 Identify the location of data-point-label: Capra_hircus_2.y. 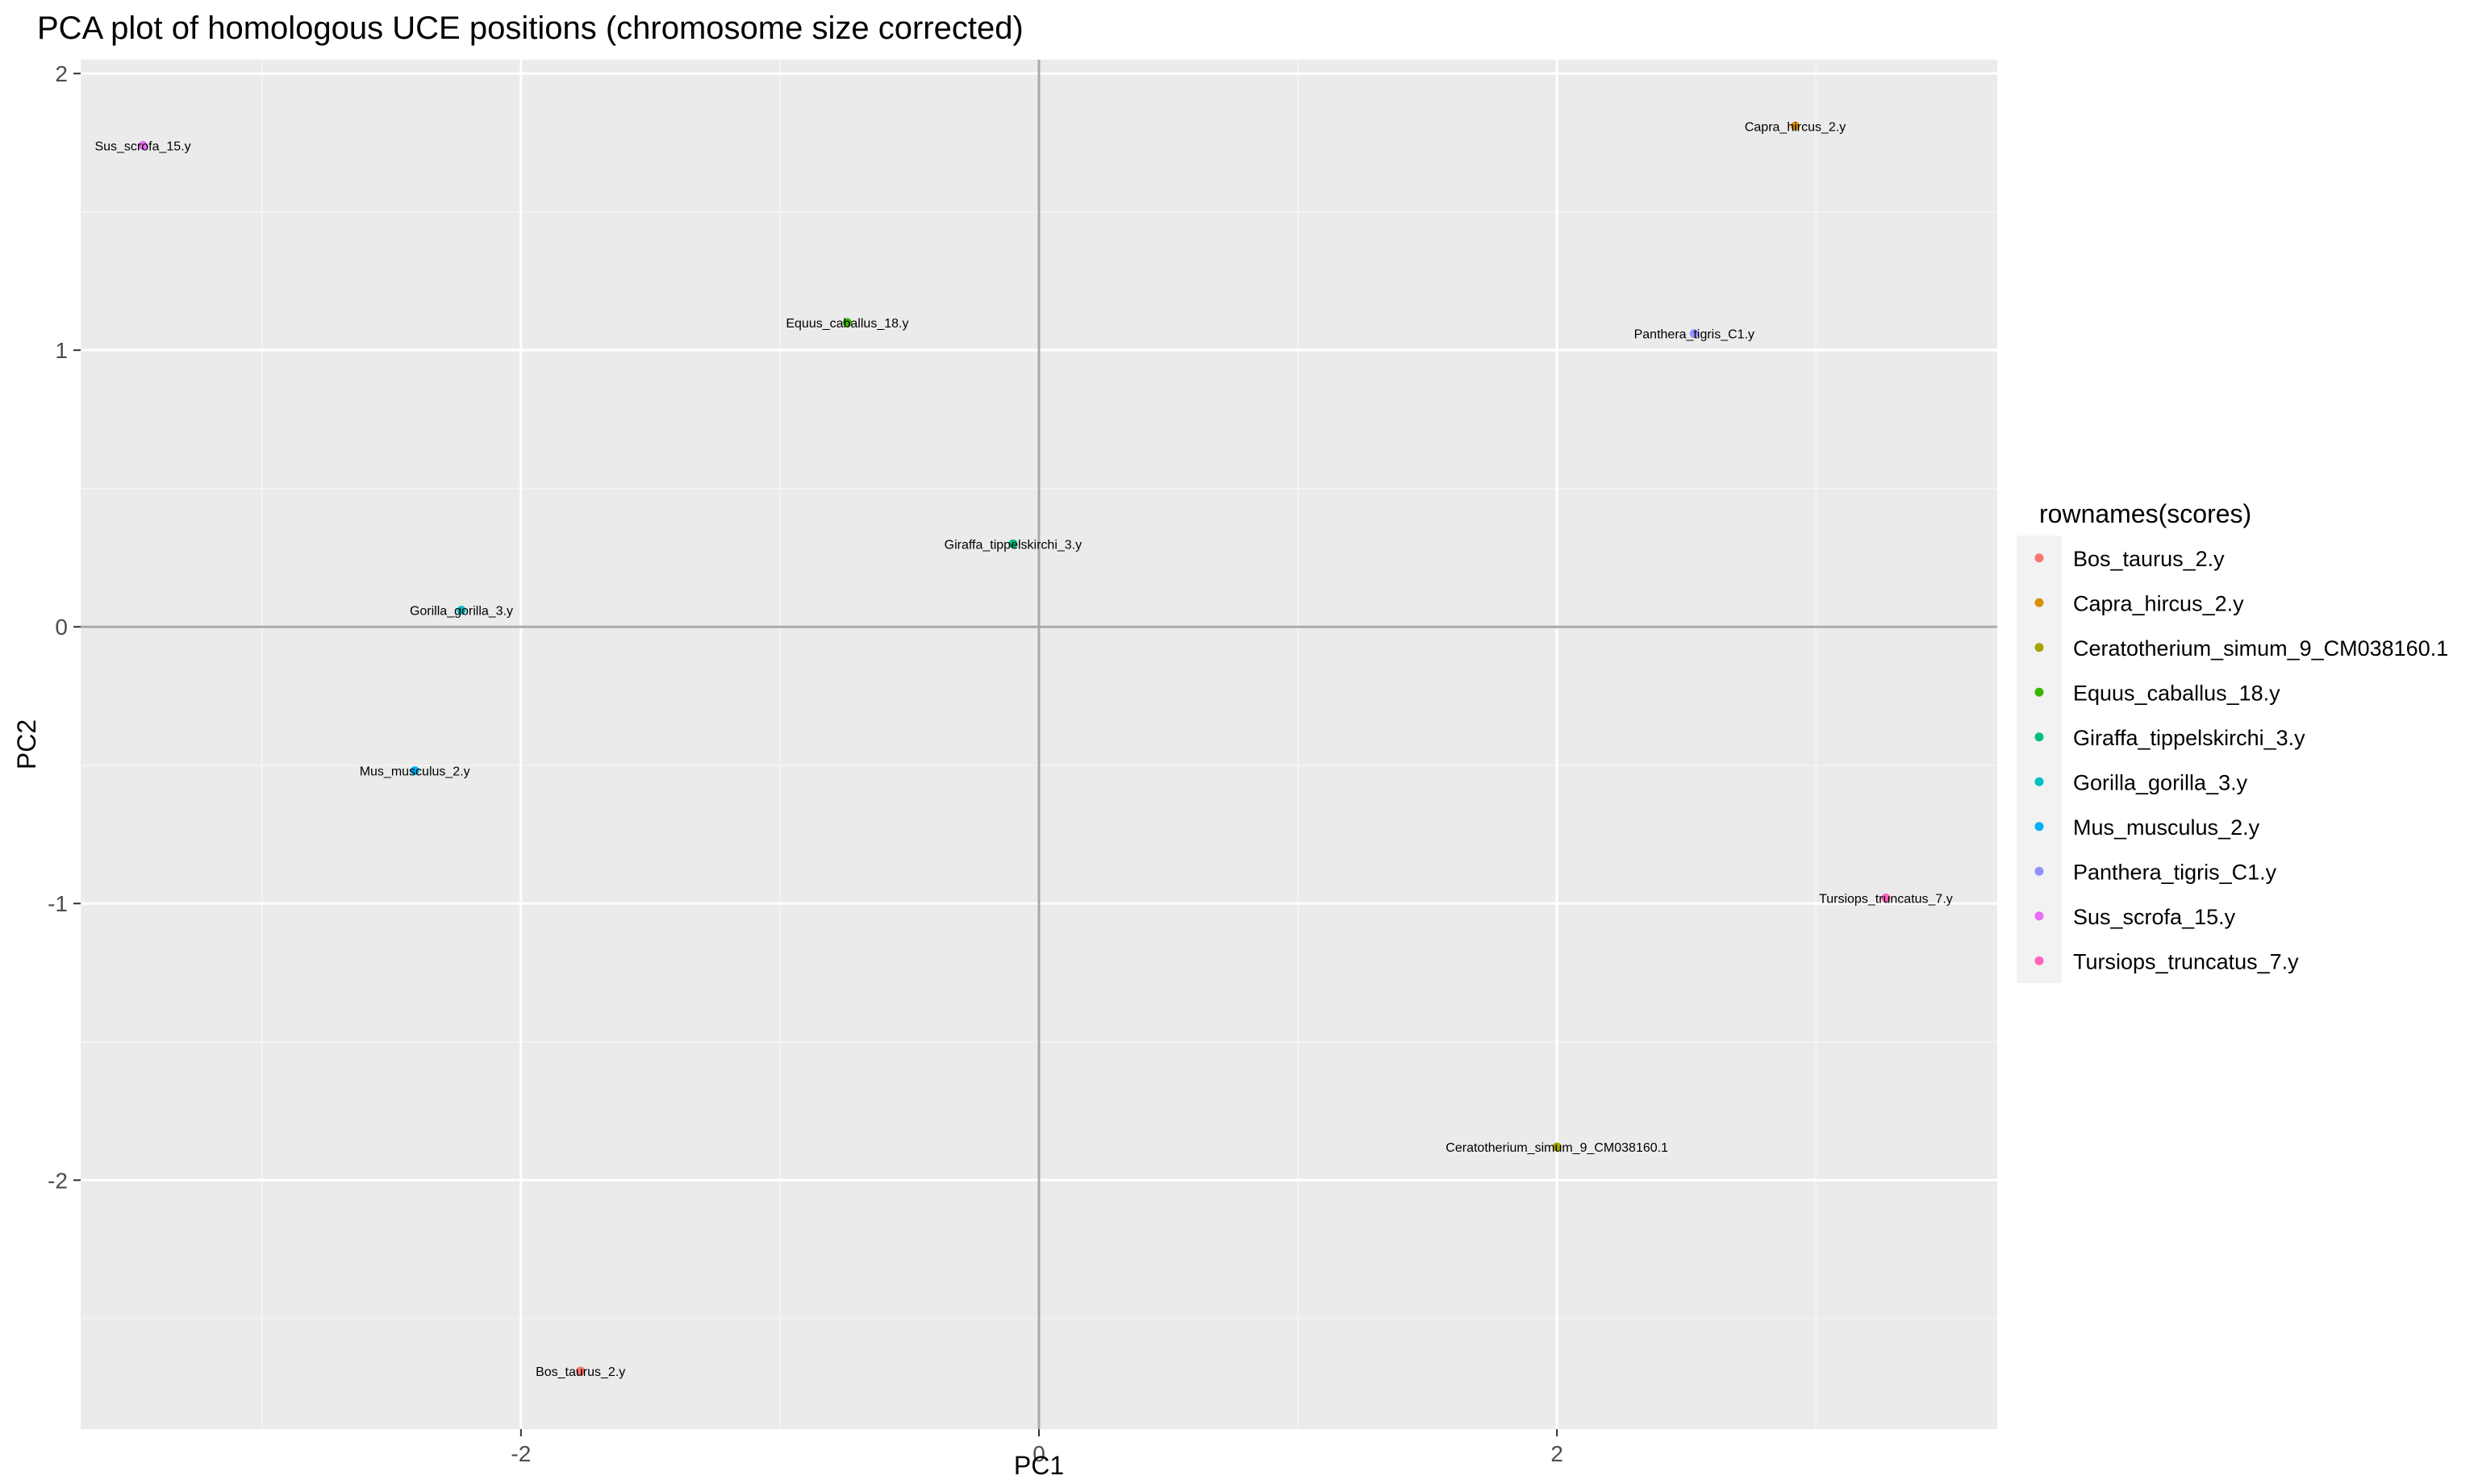
(1796, 127).